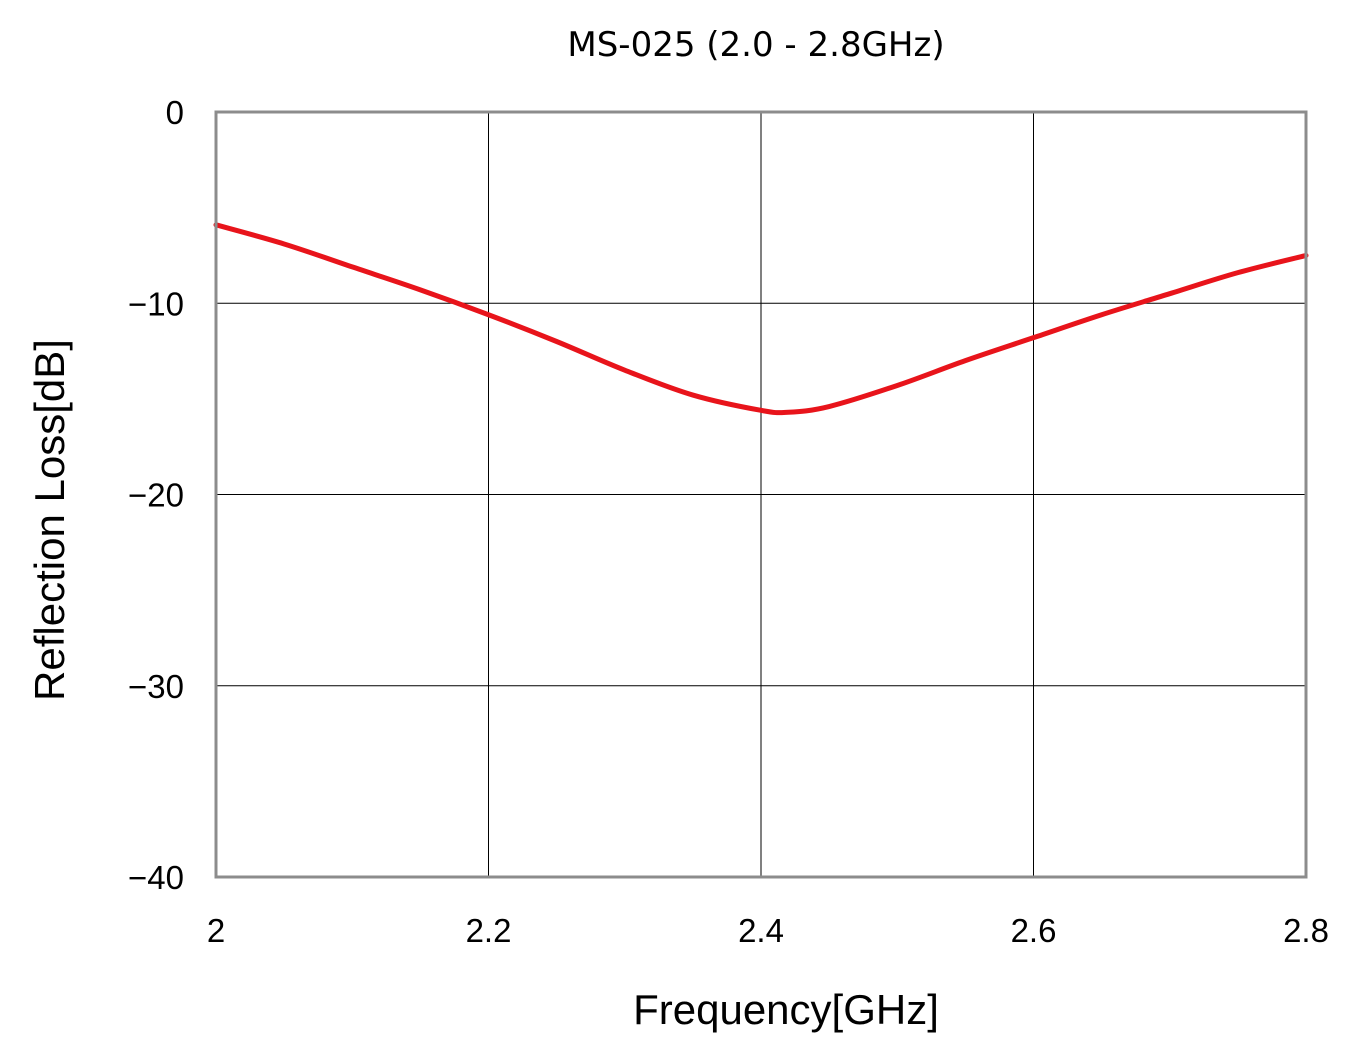  Describe the element at coordinates (1306, 930) in the screenshot. I see `x-tick-label-4: 2.8` at that location.